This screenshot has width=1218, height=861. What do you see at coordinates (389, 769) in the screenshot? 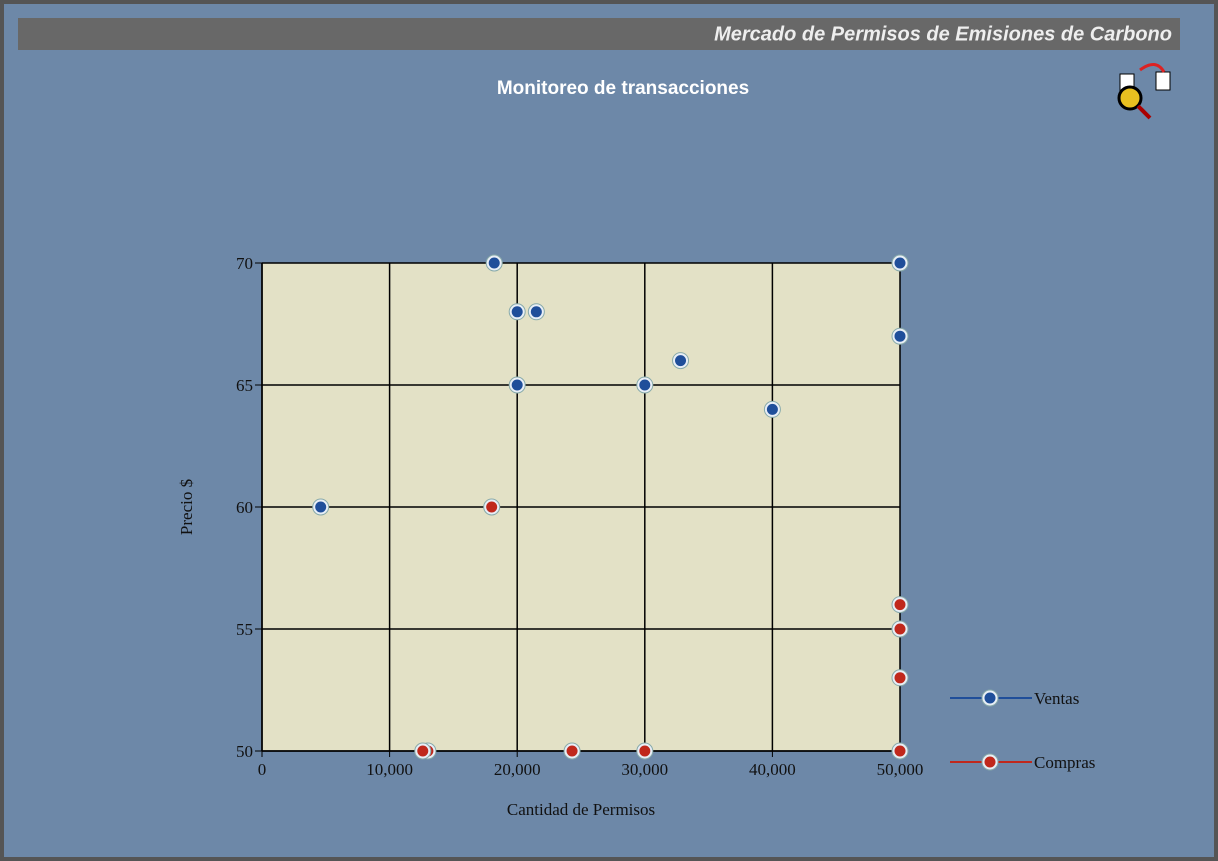
I see `x-tick-label: 10,000` at bounding box center [389, 769].